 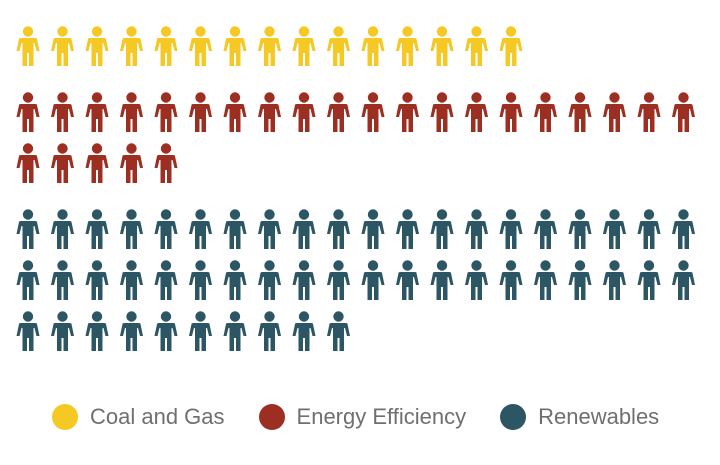 What do you see at coordinates (599, 416) in the screenshot?
I see `legend-label-renewables: Renewables` at bounding box center [599, 416].